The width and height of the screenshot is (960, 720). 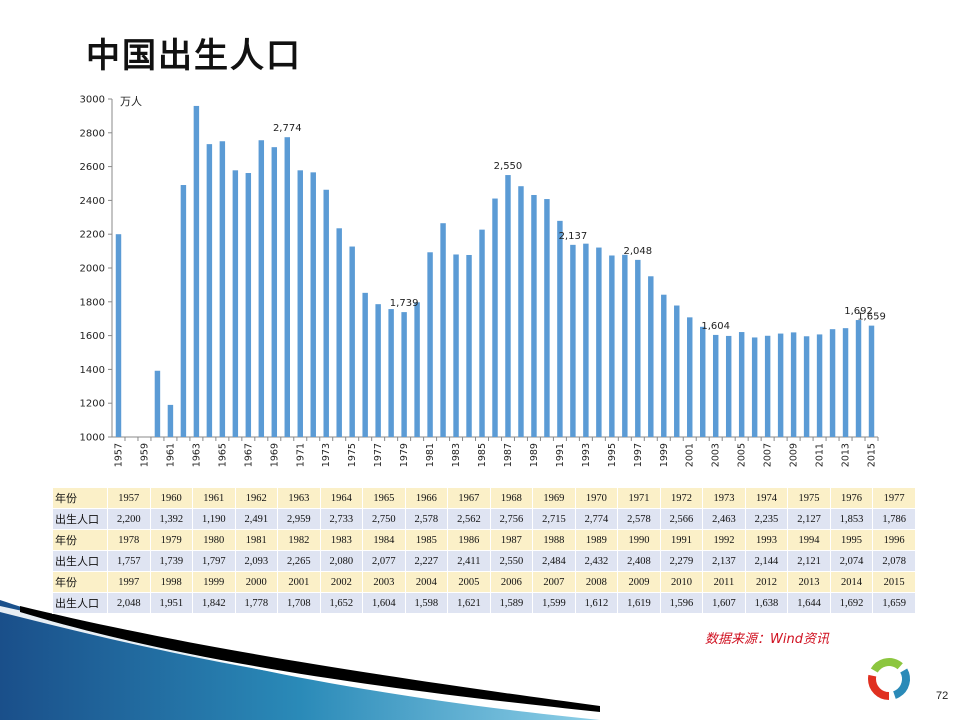 What do you see at coordinates (681, 540) in the screenshot?
I see `year-cell: 1991` at bounding box center [681, 540].